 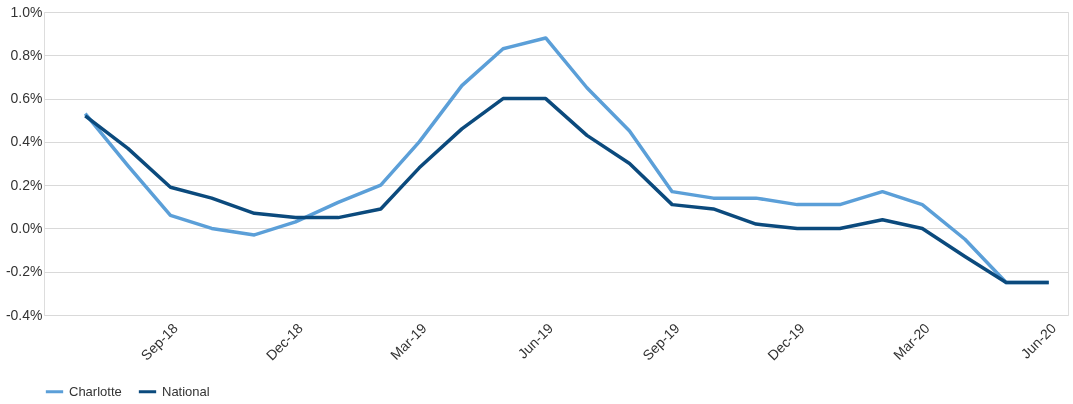 What do you see at coordinates (95, 391) in the screenshot?
I see `legend-label: Charlotte` at bounding box center [95, 391].